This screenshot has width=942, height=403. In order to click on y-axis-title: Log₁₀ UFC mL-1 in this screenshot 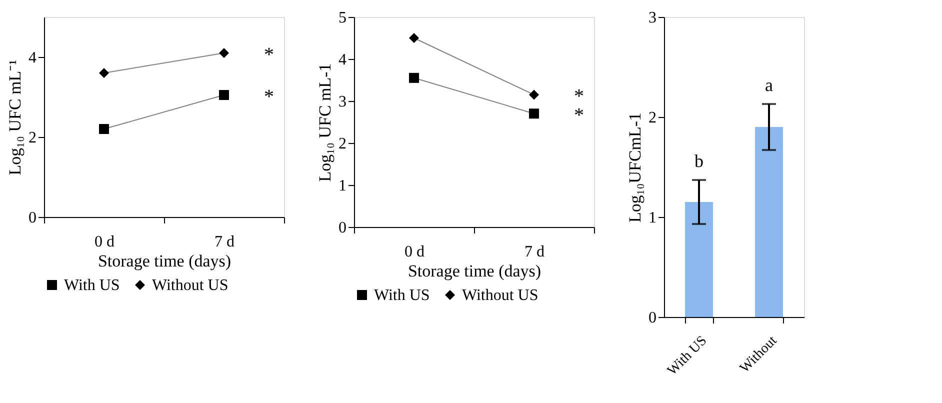, I will do `click(325, 122)`.